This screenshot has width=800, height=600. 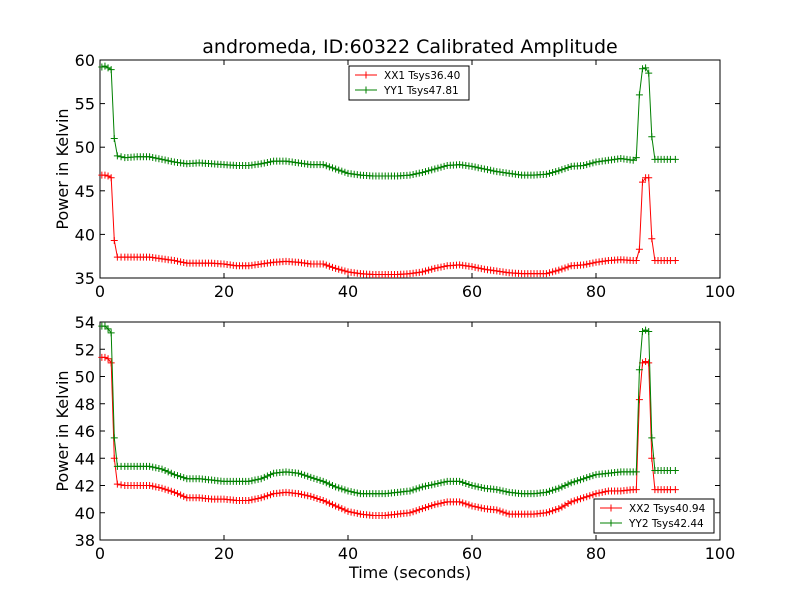 I want to click on y-tick-label: 38, so click(x=85, y=540).